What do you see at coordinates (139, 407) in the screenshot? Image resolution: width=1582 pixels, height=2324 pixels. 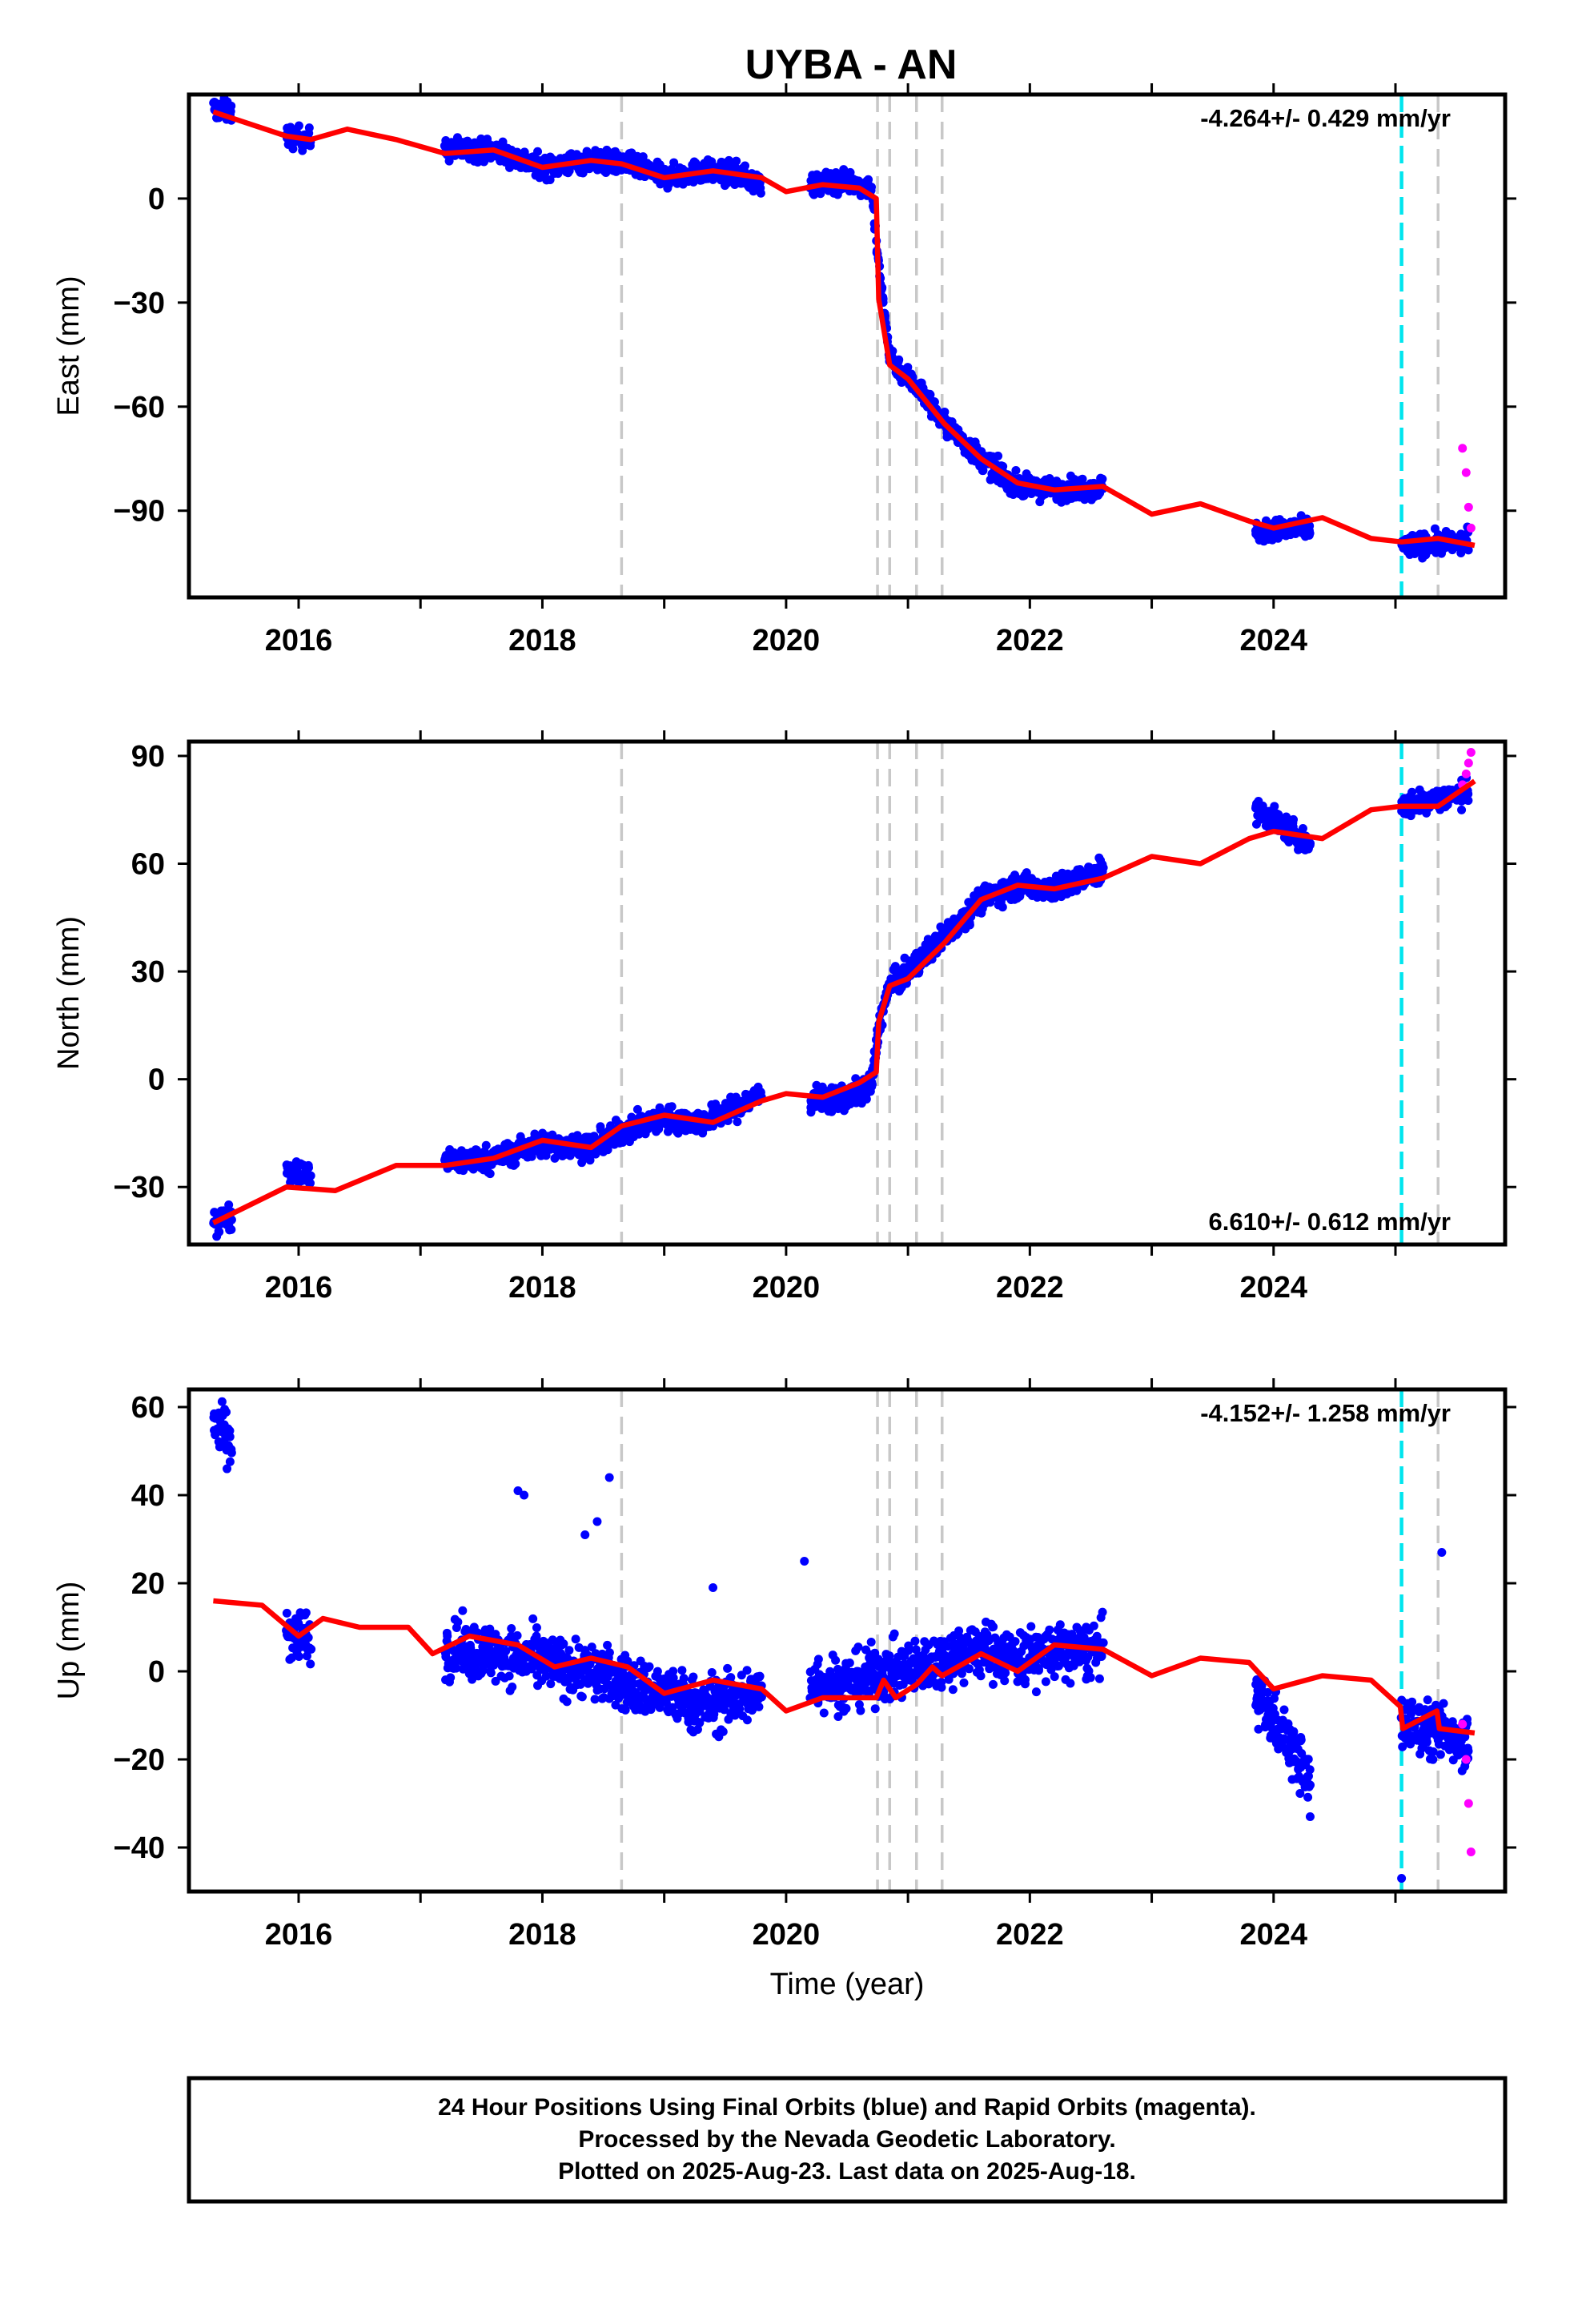 I see `y-tick-label: −60` at bounding box center [139, 407].